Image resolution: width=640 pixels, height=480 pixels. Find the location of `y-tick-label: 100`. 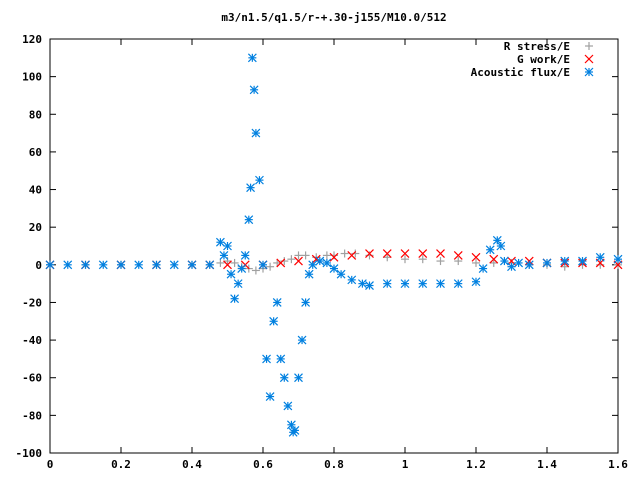

y-tick-label: 100 is located at coordinates (32, 77).